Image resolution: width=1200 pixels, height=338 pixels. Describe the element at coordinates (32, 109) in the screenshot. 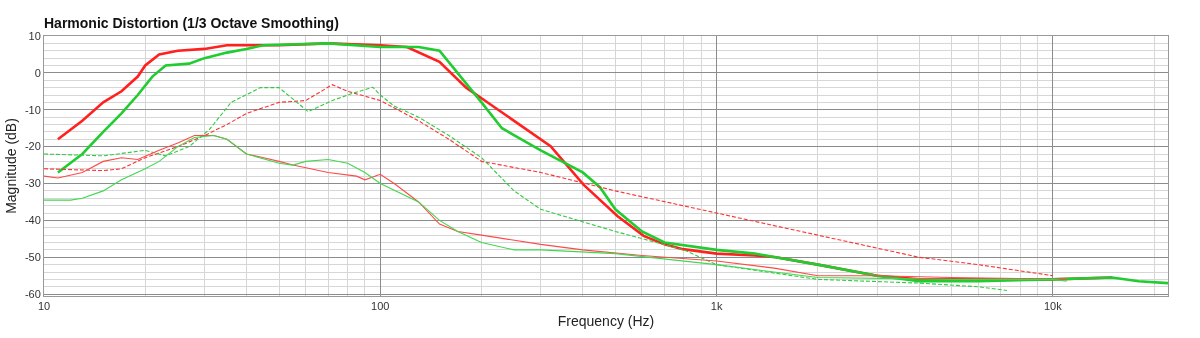

I see `y-tick-label: -10` at that location.